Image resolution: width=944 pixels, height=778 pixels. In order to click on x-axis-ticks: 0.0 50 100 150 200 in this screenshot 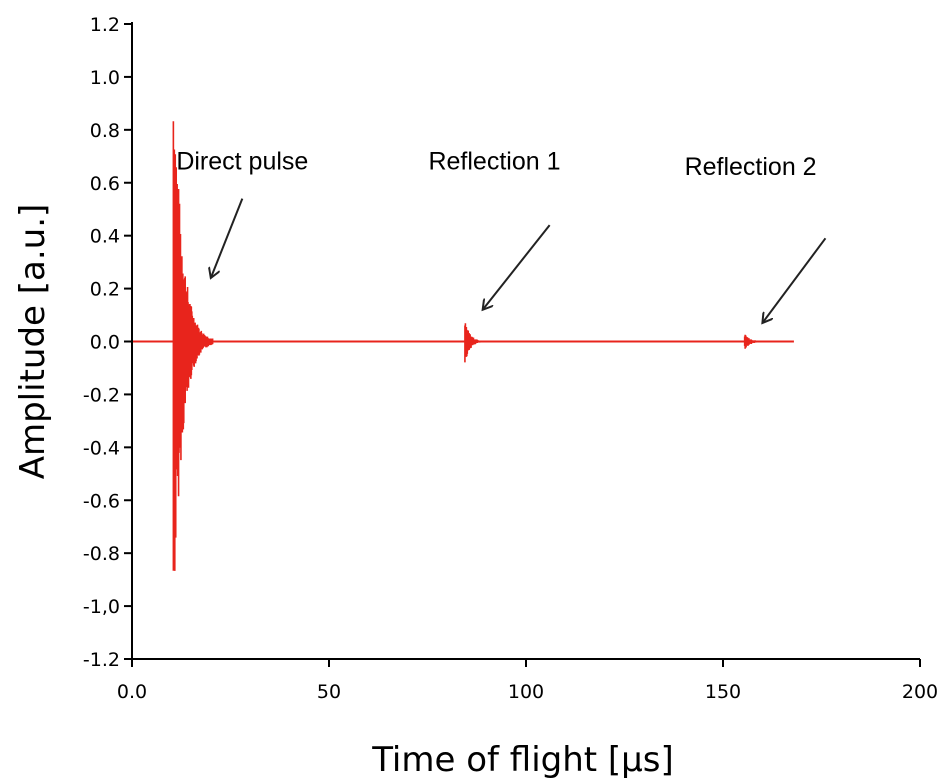, I will do `click(527, 681)`.